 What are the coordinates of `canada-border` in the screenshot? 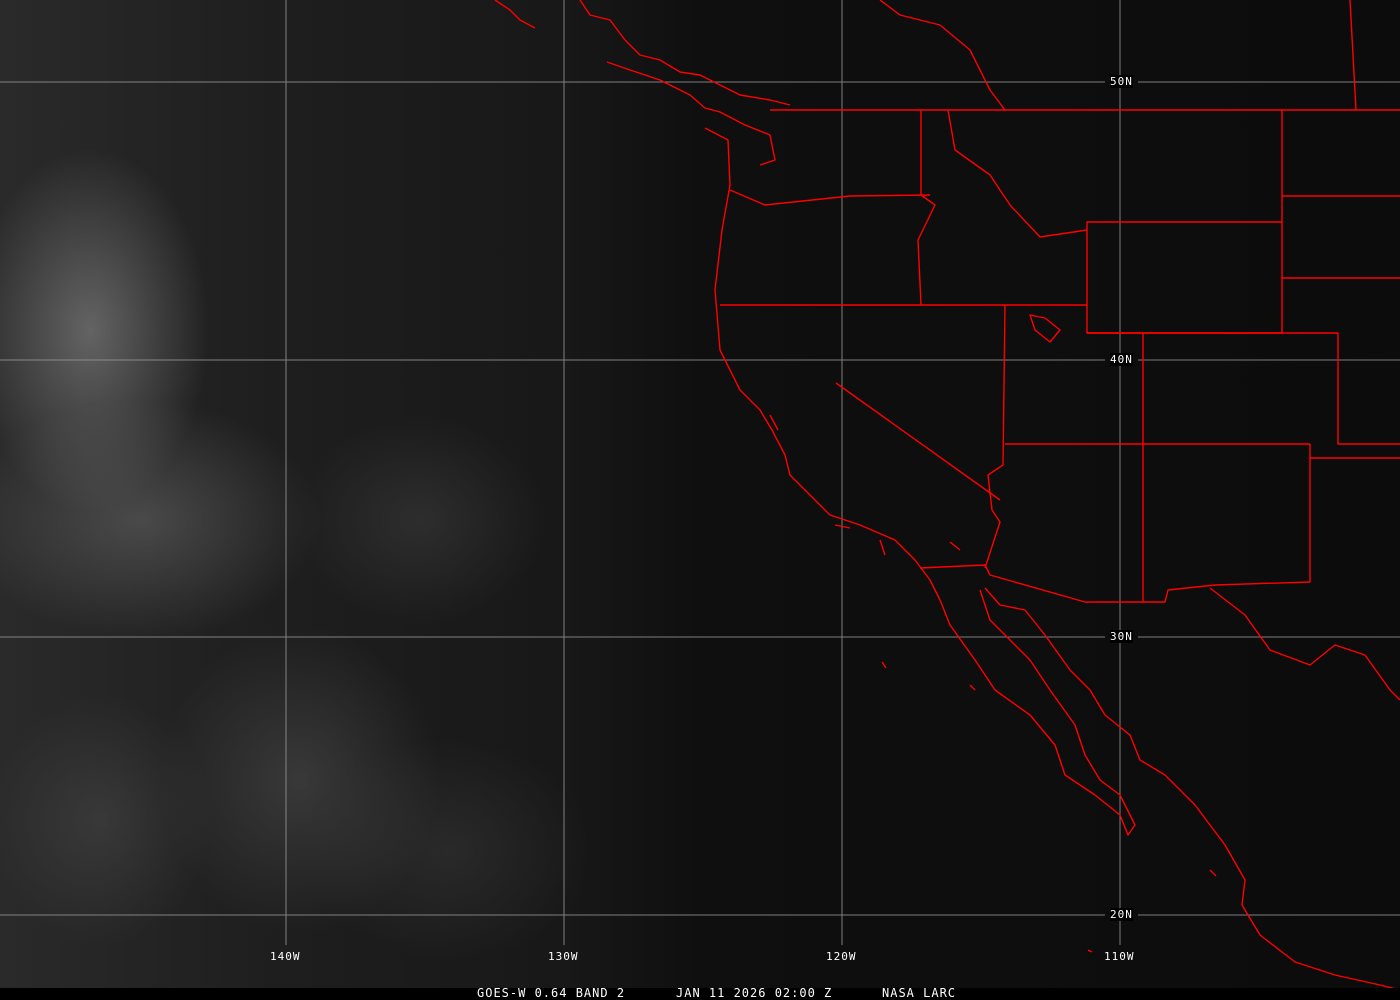 It's located at (1085, 55).